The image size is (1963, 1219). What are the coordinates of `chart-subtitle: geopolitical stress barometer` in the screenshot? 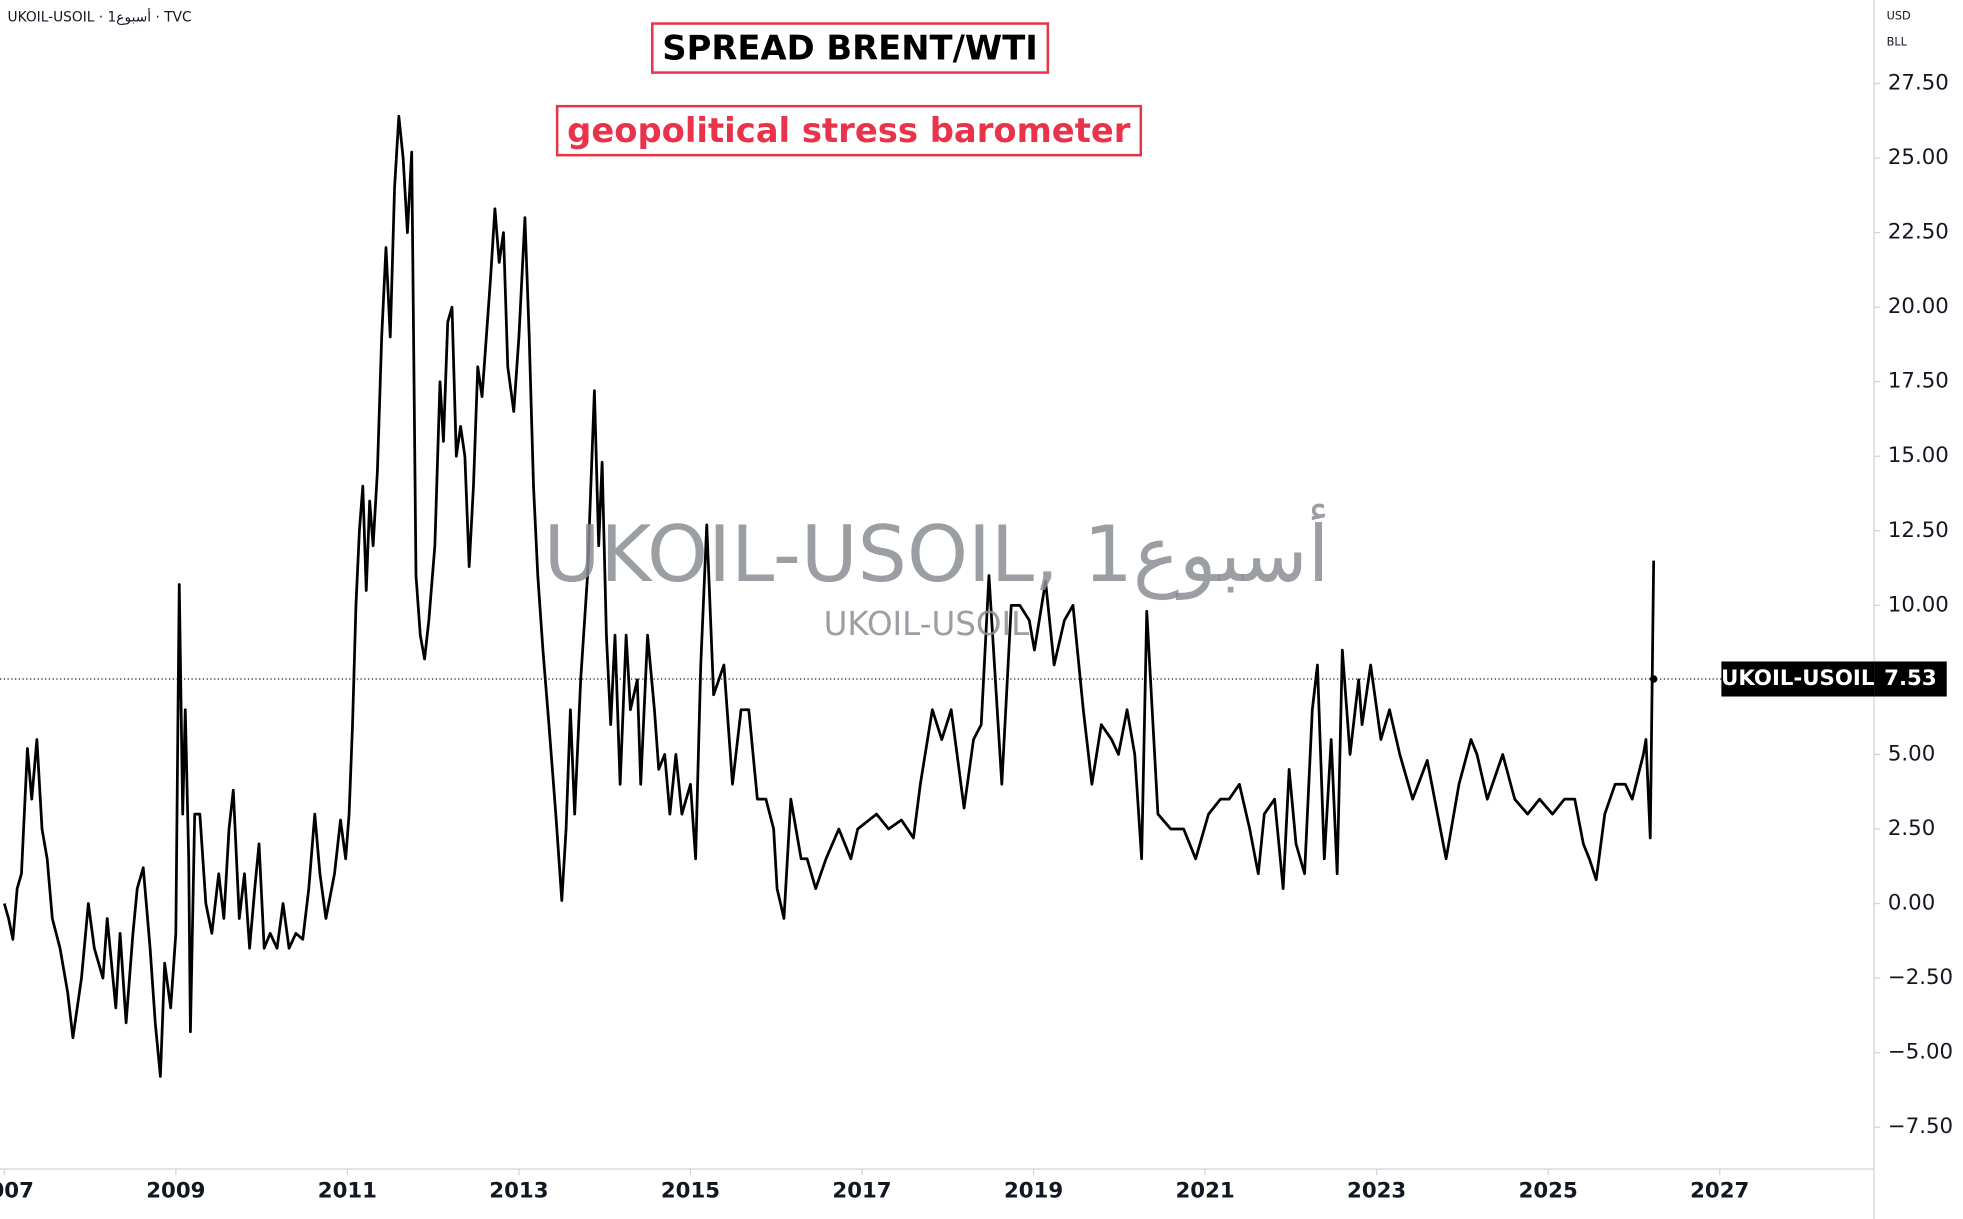 It's located at (849, 130).